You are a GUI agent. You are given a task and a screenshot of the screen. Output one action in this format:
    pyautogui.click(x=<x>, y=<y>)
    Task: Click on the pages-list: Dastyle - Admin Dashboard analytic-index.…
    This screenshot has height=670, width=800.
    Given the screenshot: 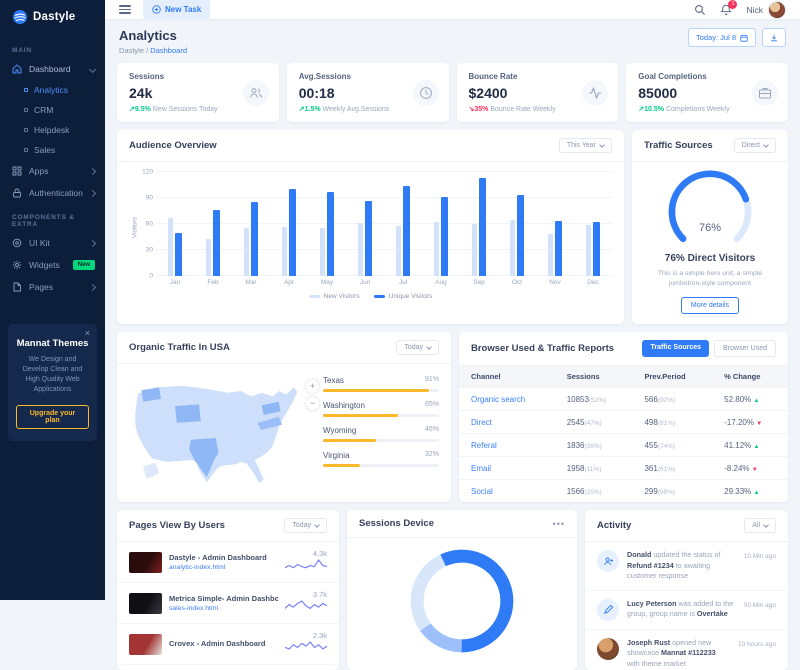 What is the action you would take?
    pyautogui.click(x=228, y=604)
    